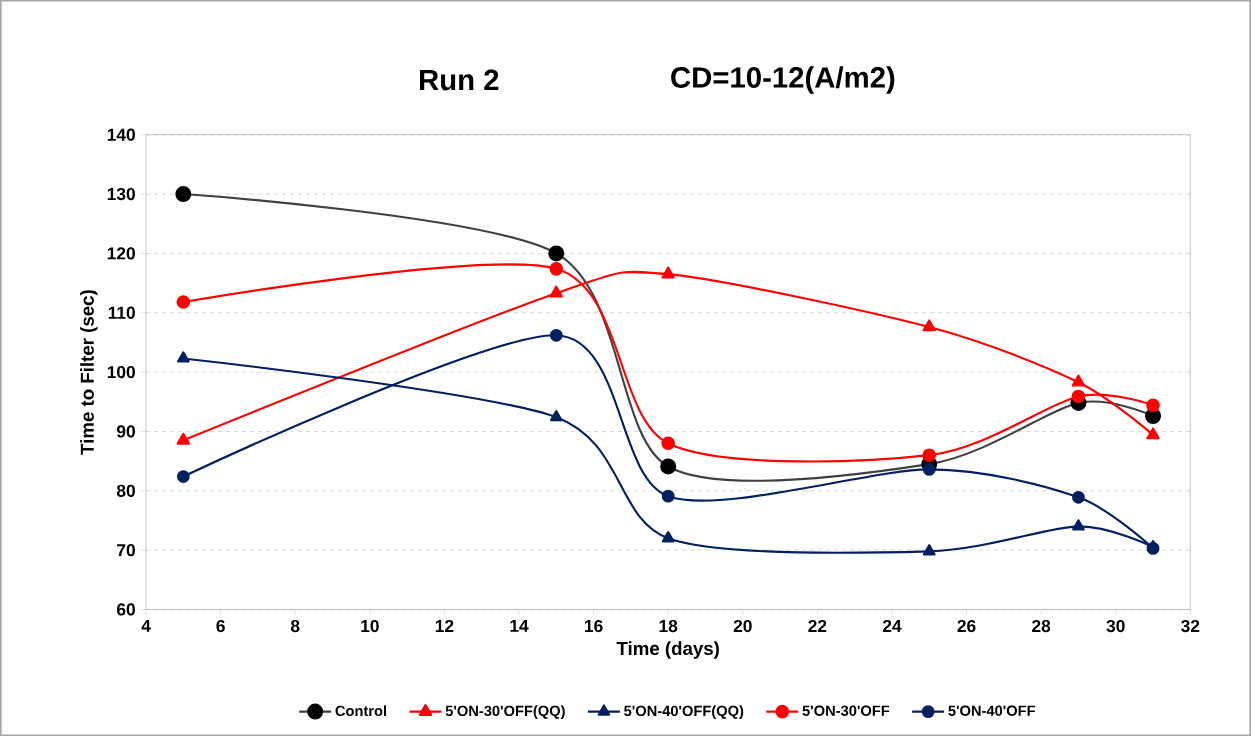 The height and width of the screenshot is (736, 1251). I want to click on x-tick-label: 22, so click(817, 625).